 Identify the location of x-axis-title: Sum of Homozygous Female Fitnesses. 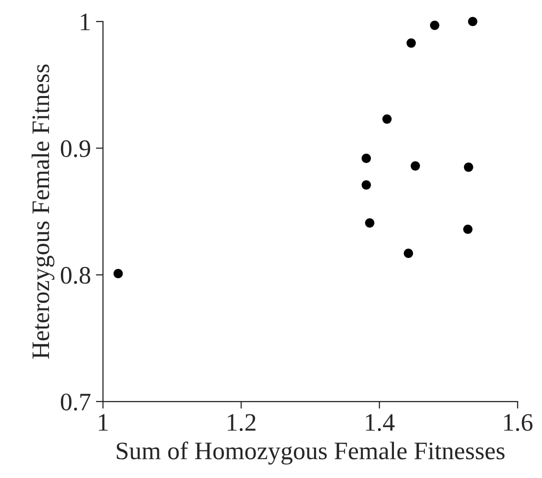
(310, 453).